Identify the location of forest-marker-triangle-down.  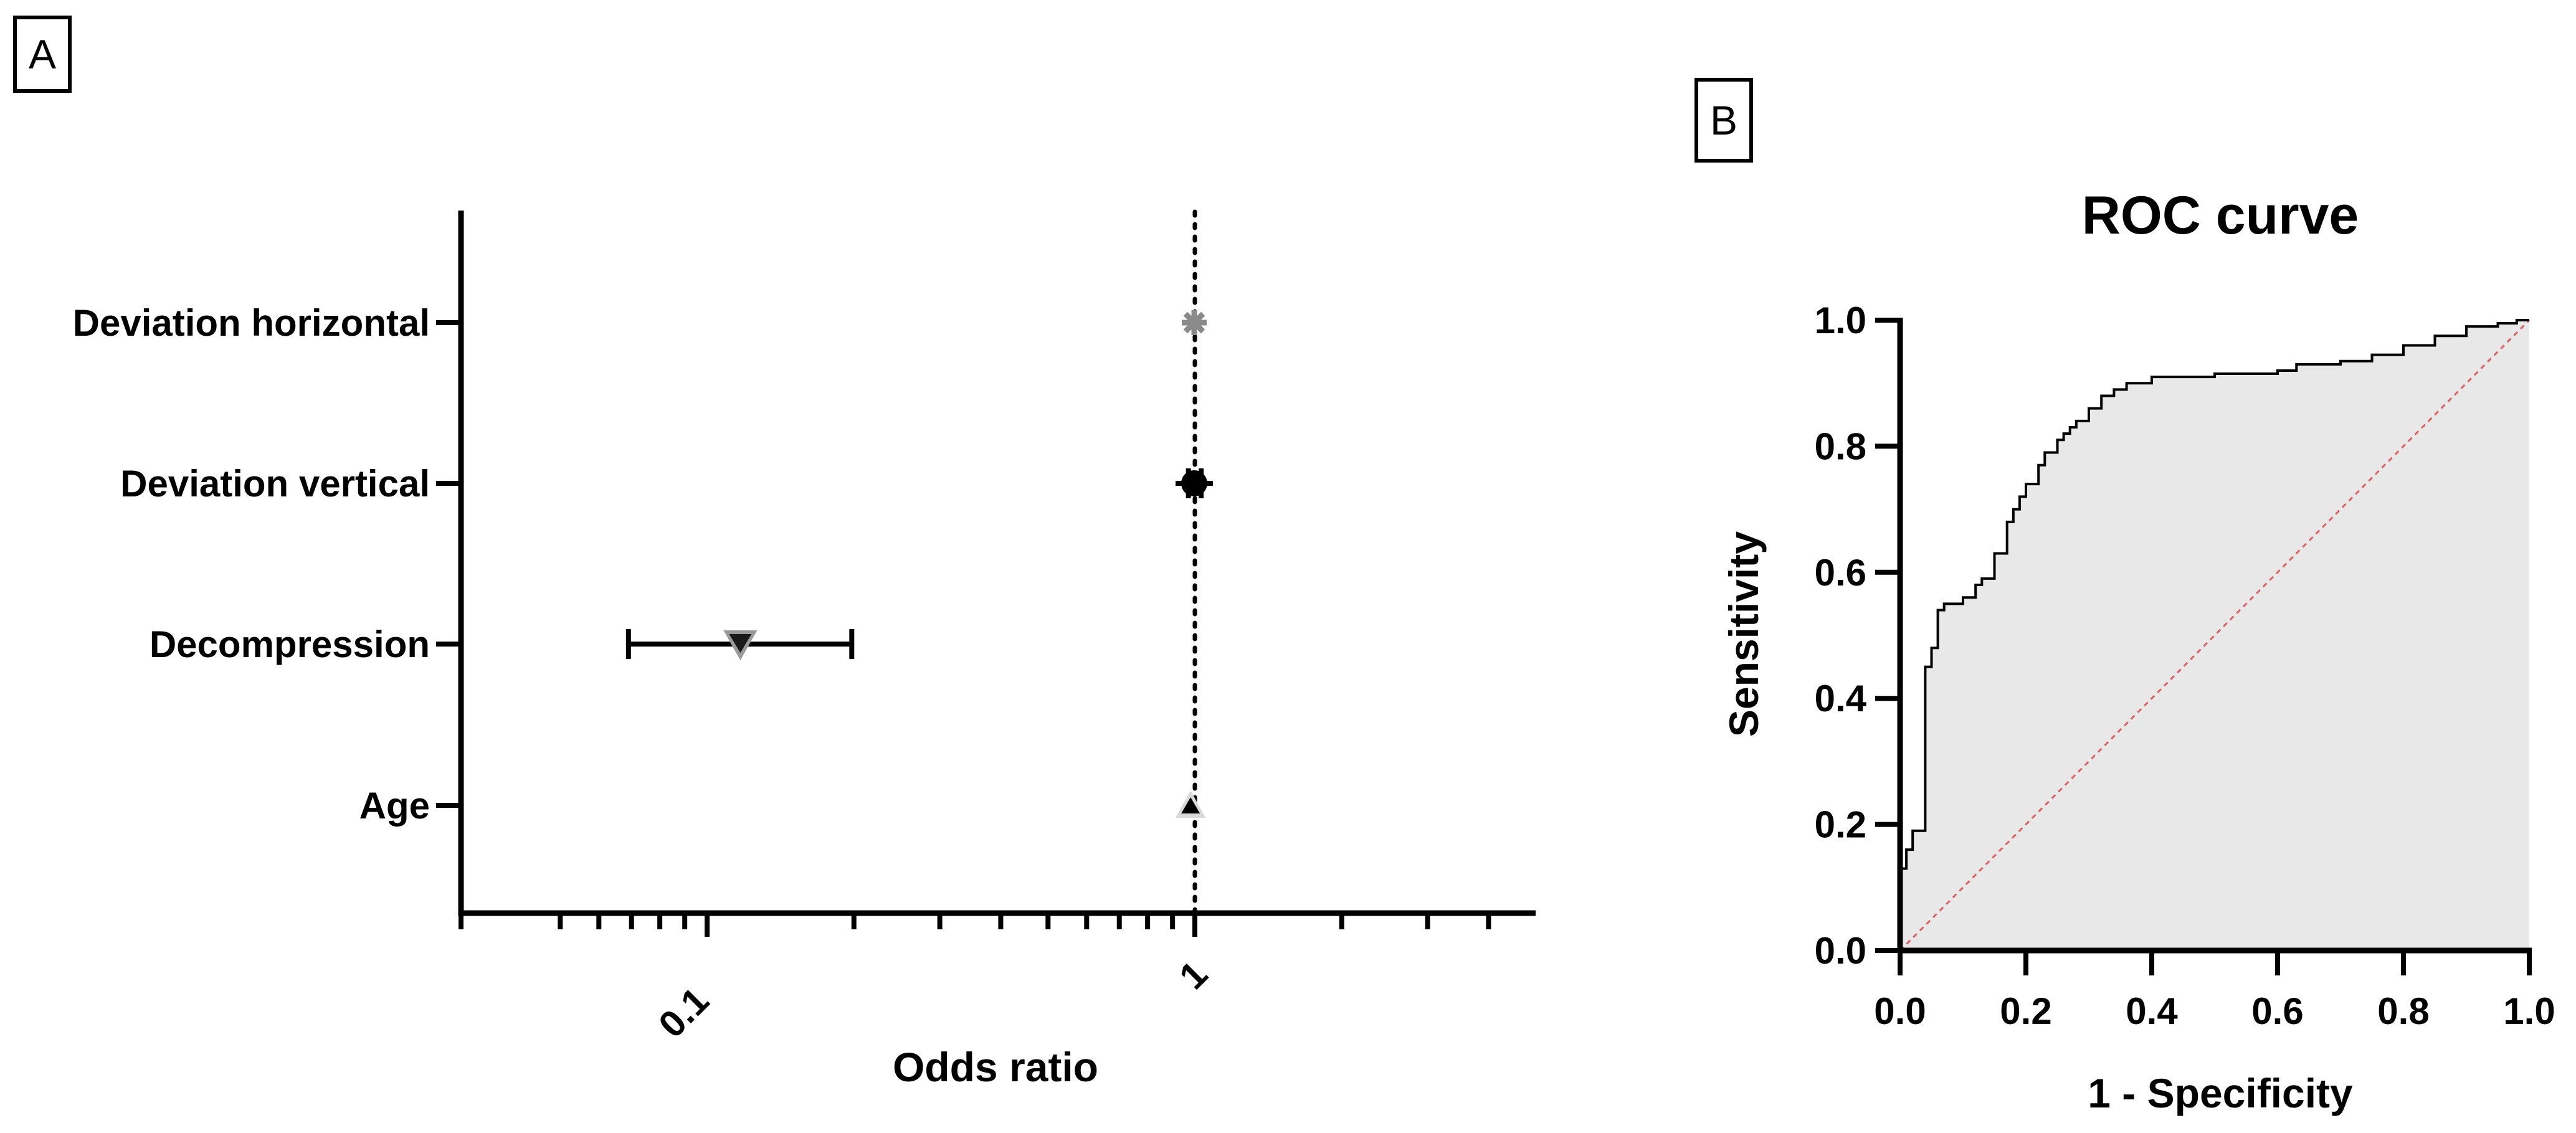
(740, 643).